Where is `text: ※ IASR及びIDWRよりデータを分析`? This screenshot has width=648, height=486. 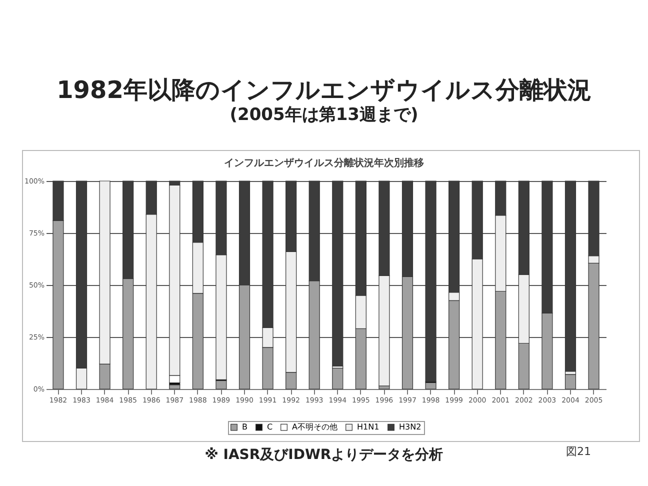
text: ※ IASR及びIDWRよりデータを分析 is located at coordinates (324, 455).